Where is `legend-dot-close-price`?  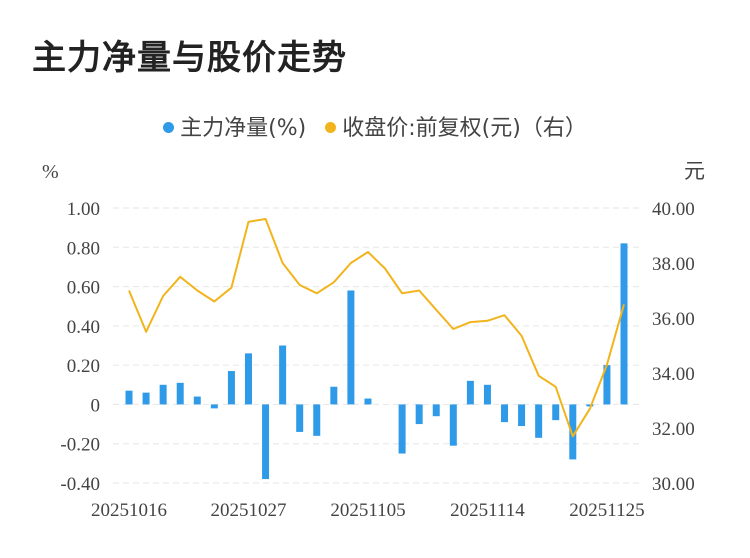
legend-dot-close-price is located at coordinates (331, 127).